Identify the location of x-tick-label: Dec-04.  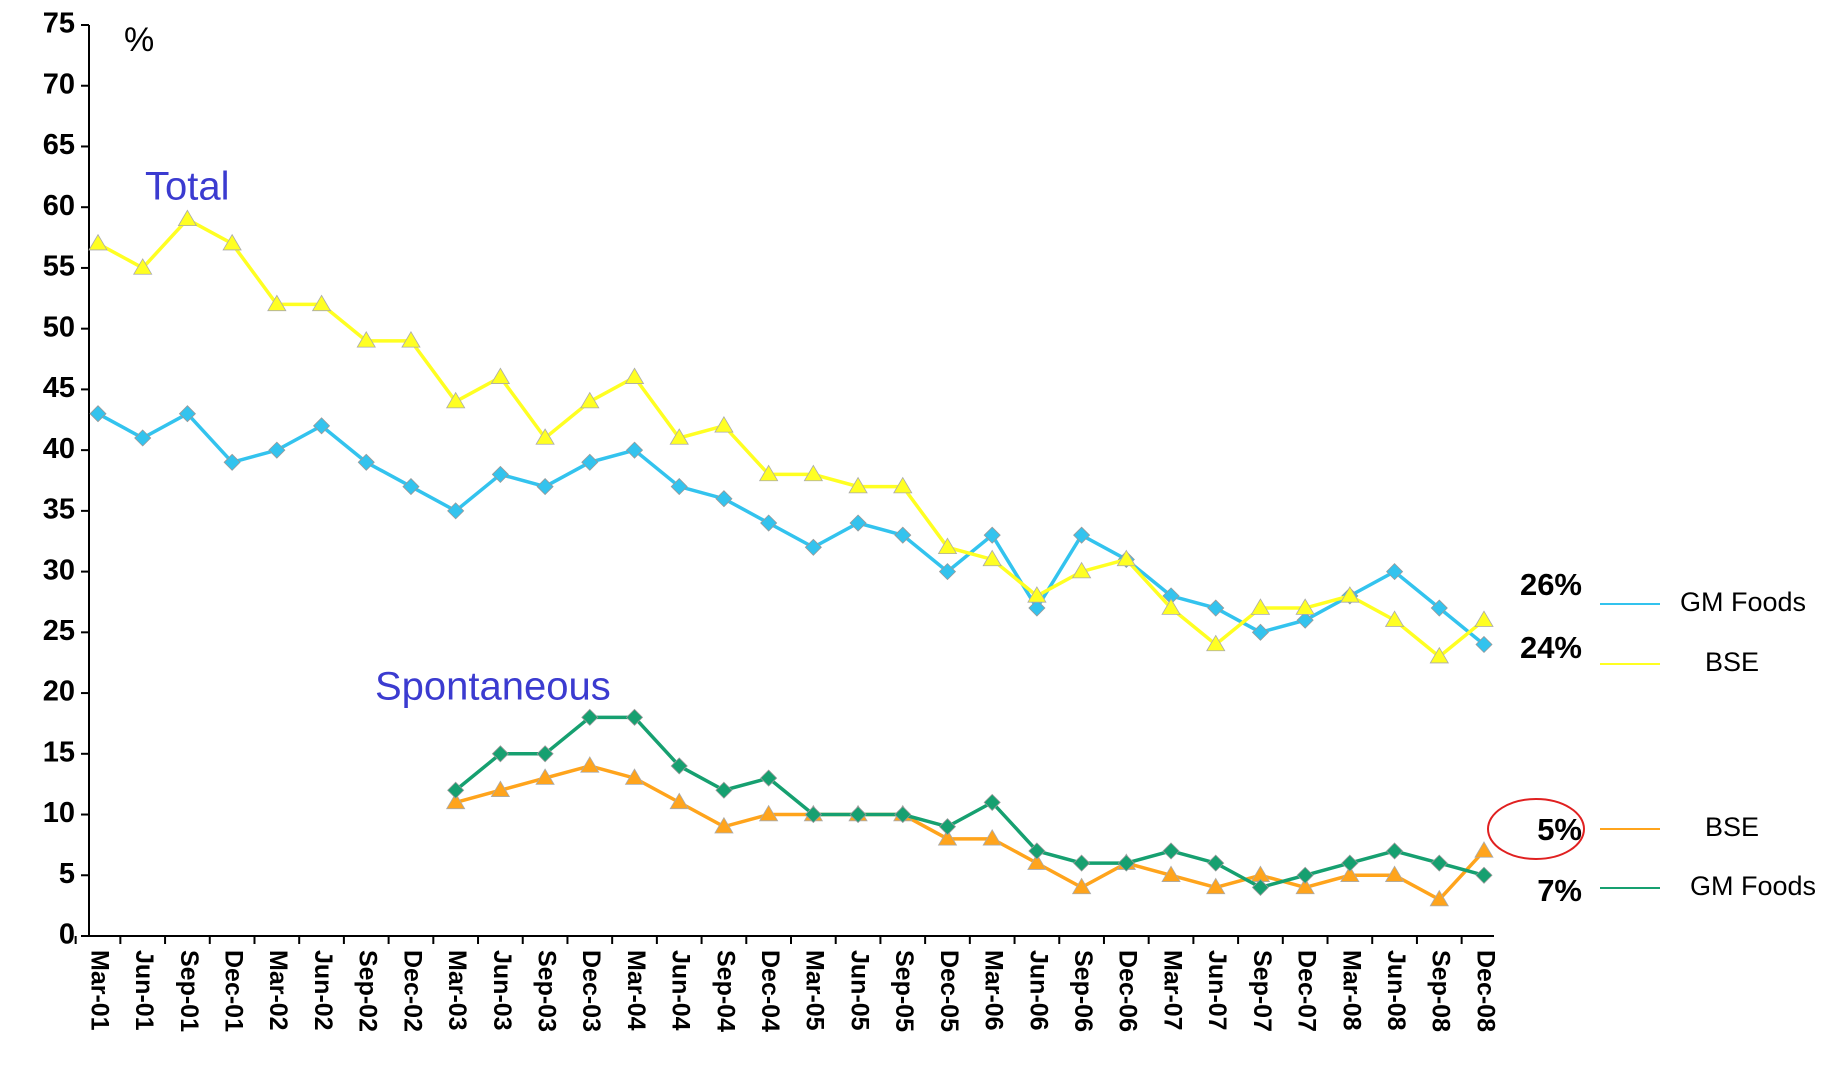
(770, 991).